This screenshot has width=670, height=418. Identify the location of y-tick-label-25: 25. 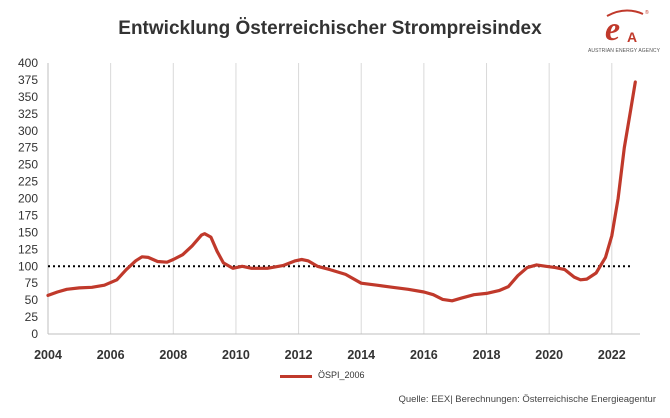
(32, 317).